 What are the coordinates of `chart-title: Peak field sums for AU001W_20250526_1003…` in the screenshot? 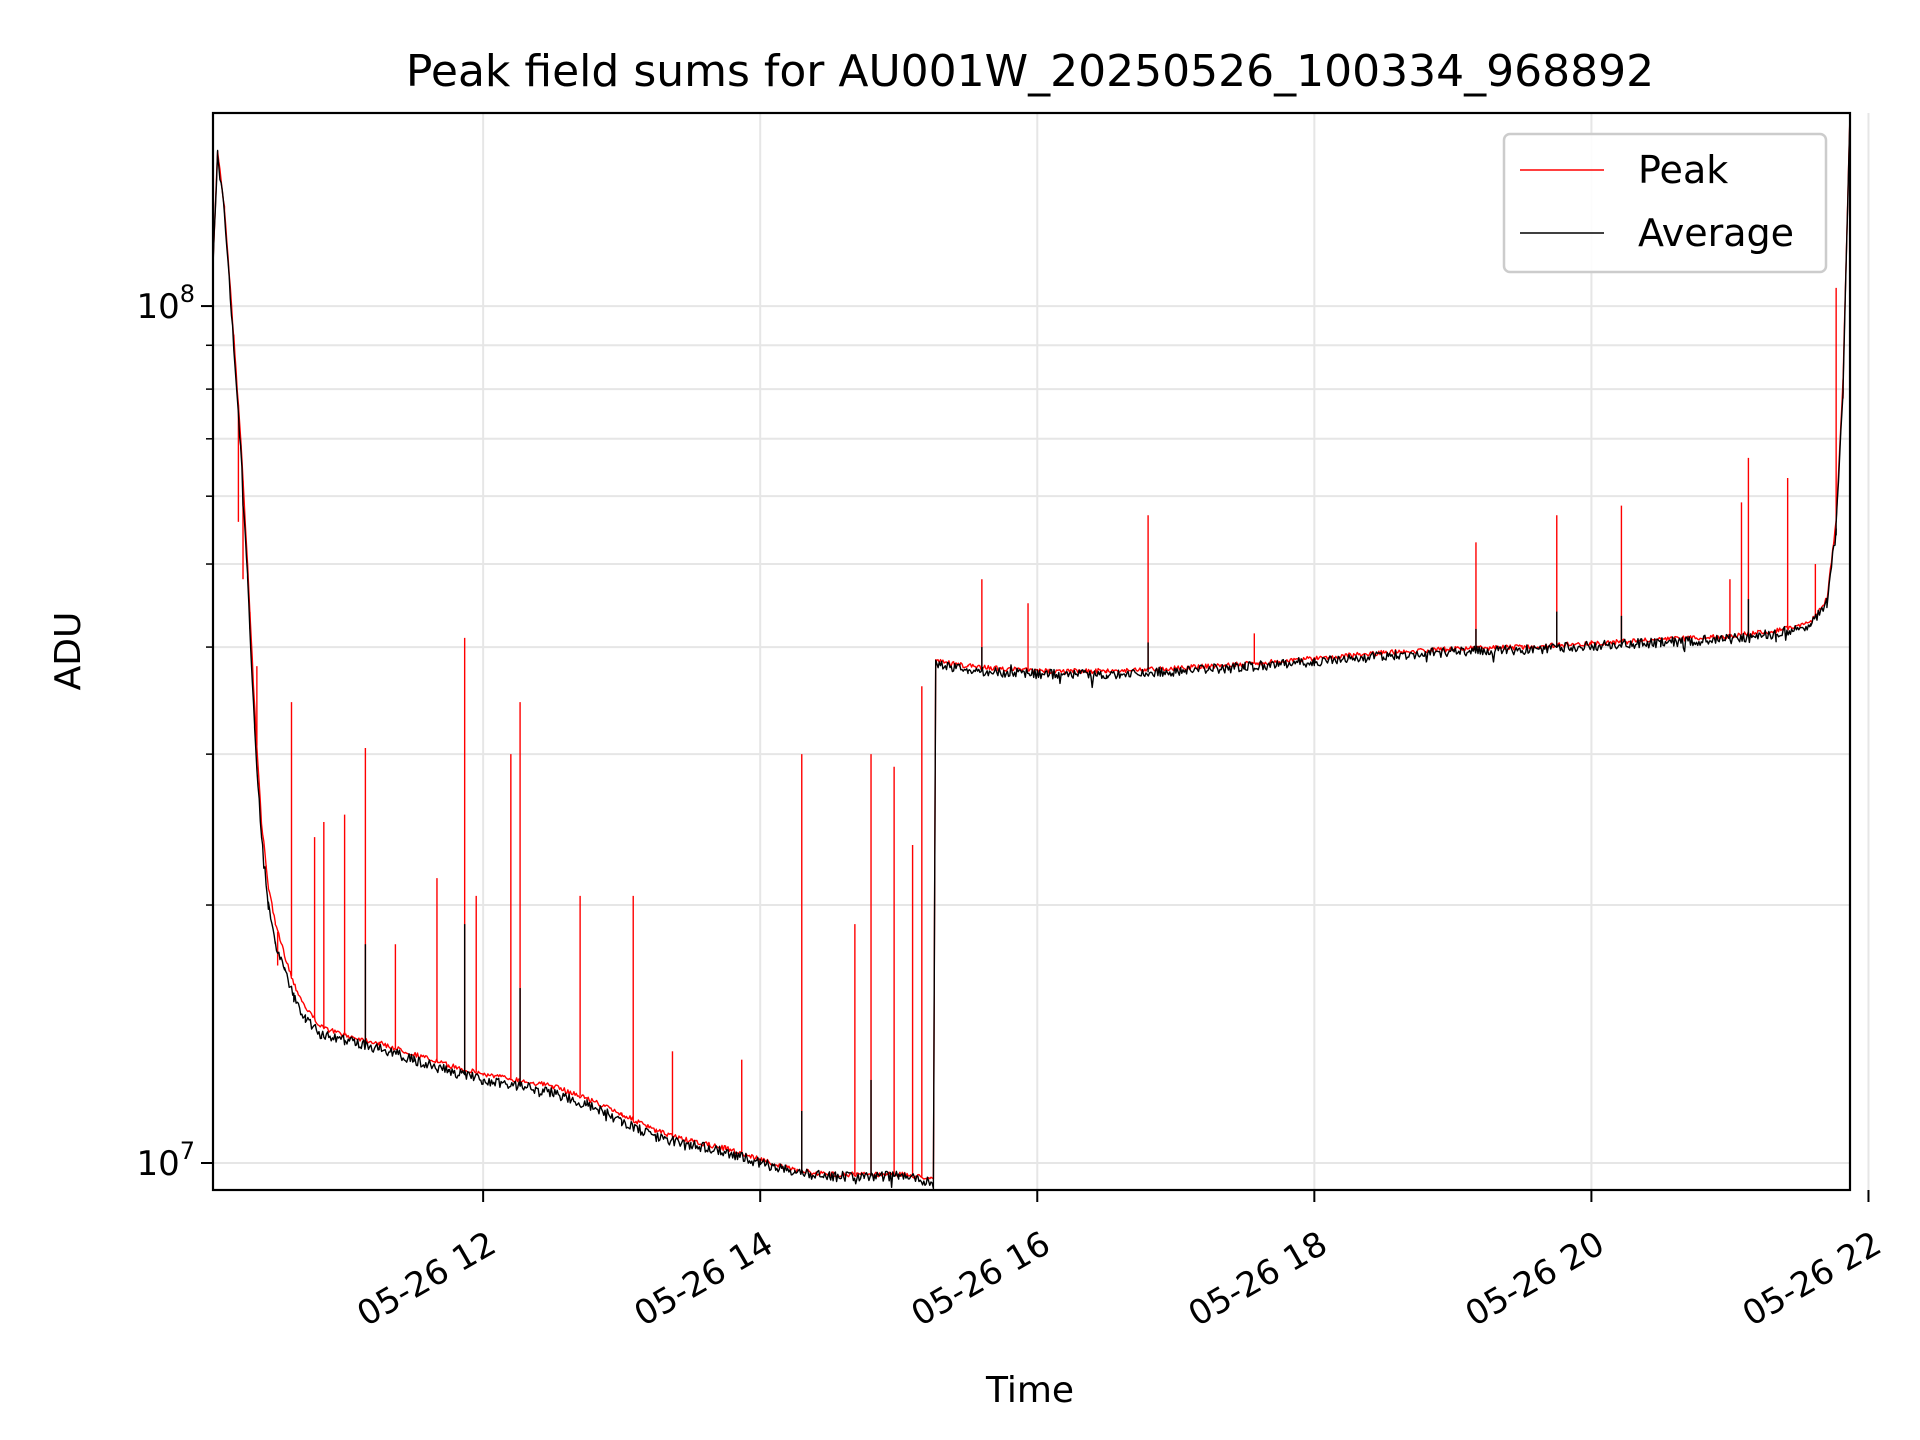 It's located at (1030, 71).